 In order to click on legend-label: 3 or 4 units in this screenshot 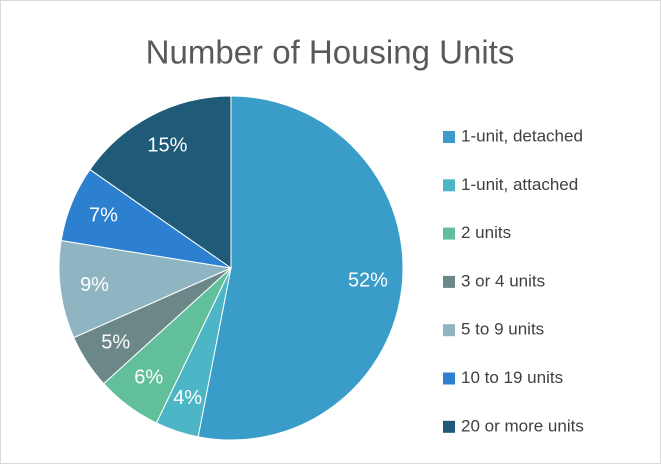, I will do `click(503, 280)`.